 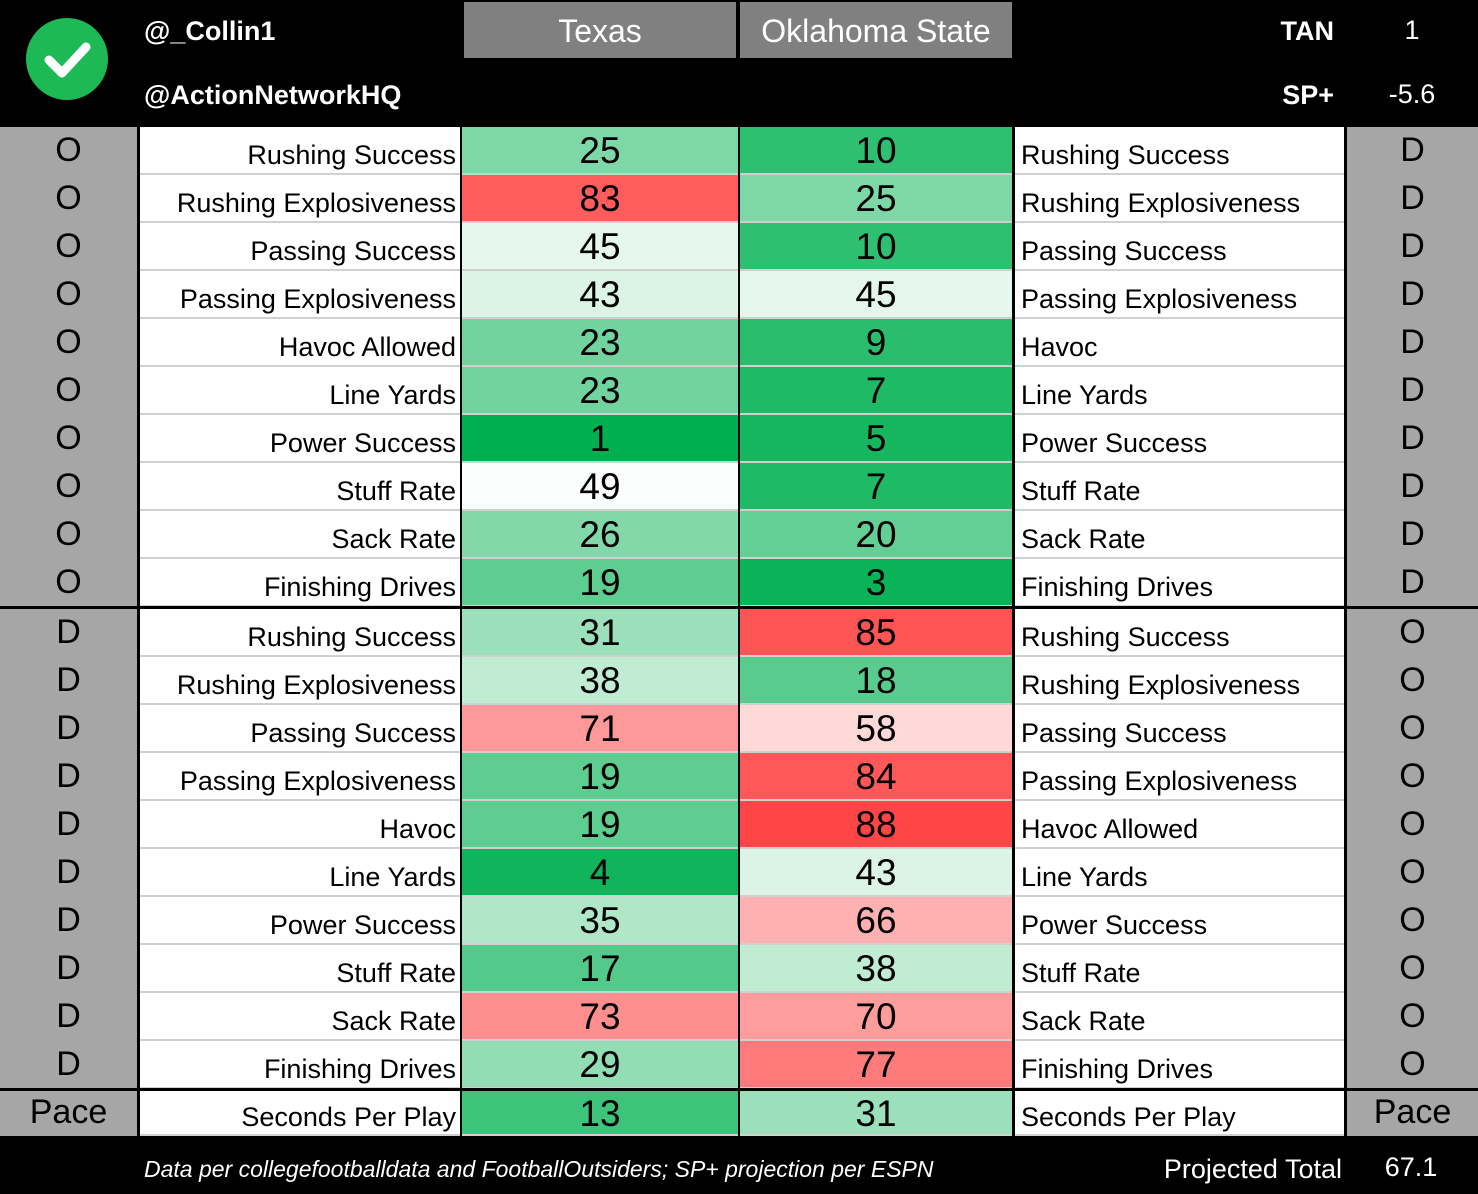 I want to click on checkmark-icon, so click(x=67, y=60).